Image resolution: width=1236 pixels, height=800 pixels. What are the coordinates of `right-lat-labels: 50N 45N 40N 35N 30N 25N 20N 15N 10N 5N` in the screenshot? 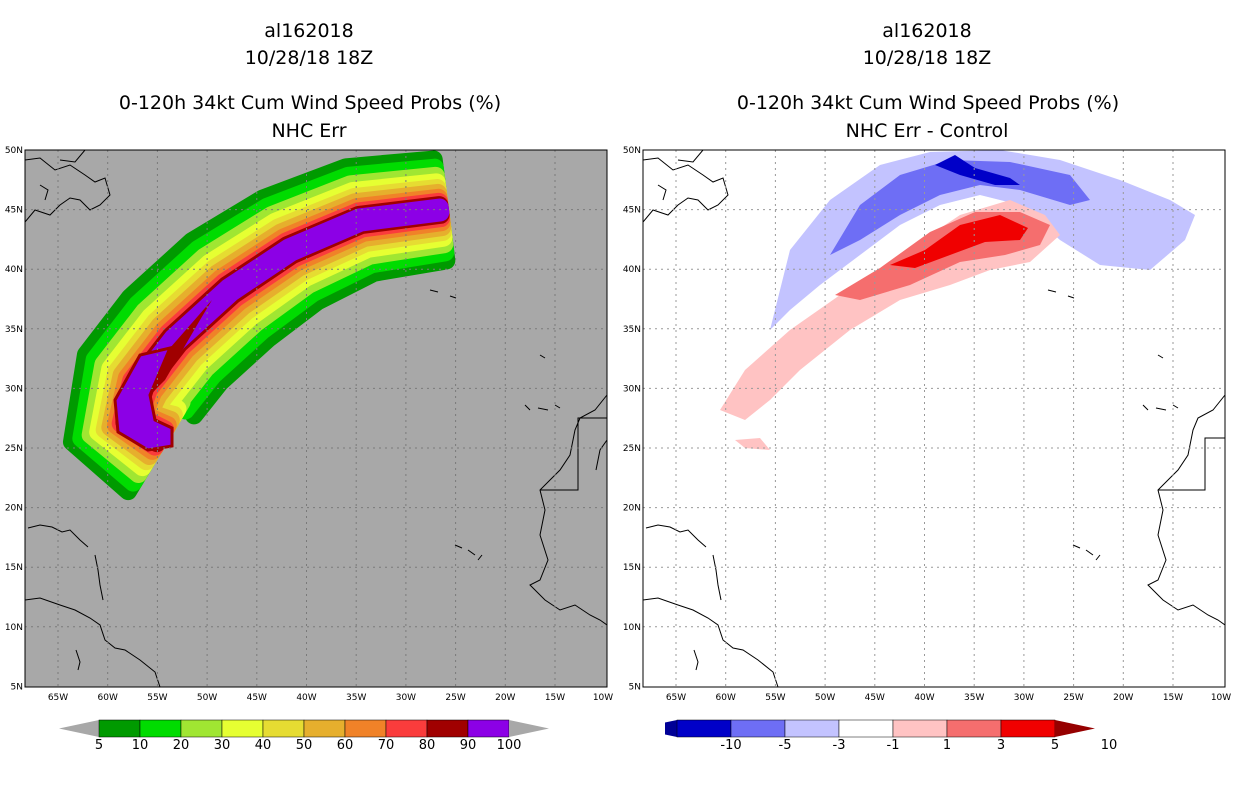 It's located at (632, 419).